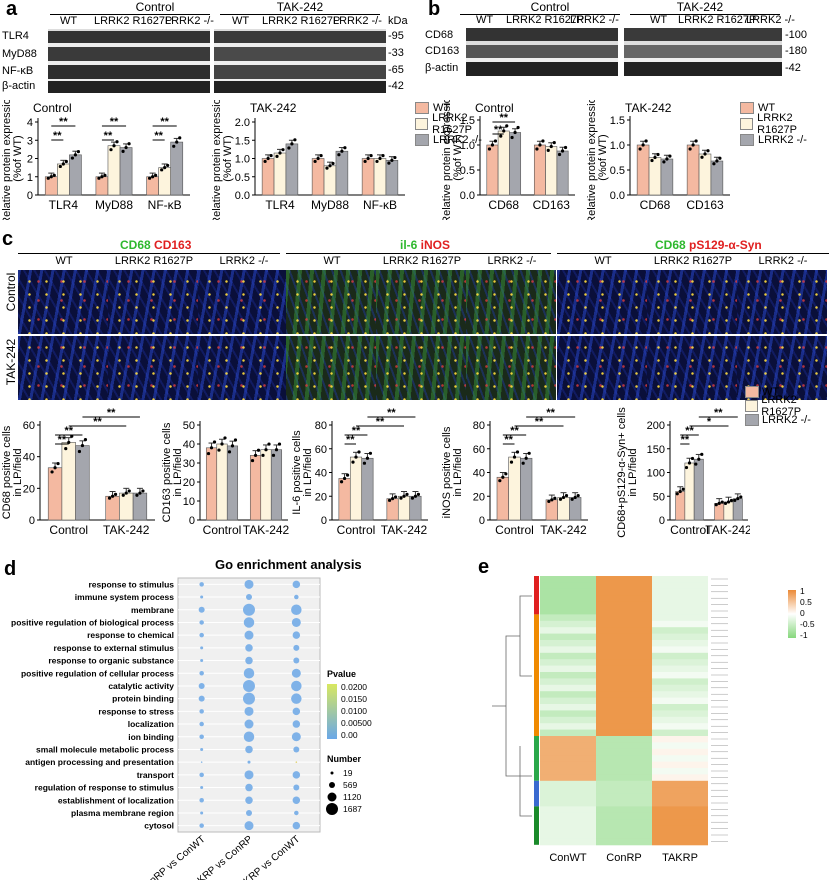 The width and height of the screenshot is (831, 880). I want to click on legend-b-item-rp: LRRK2 R1627P, so click(785, 124).